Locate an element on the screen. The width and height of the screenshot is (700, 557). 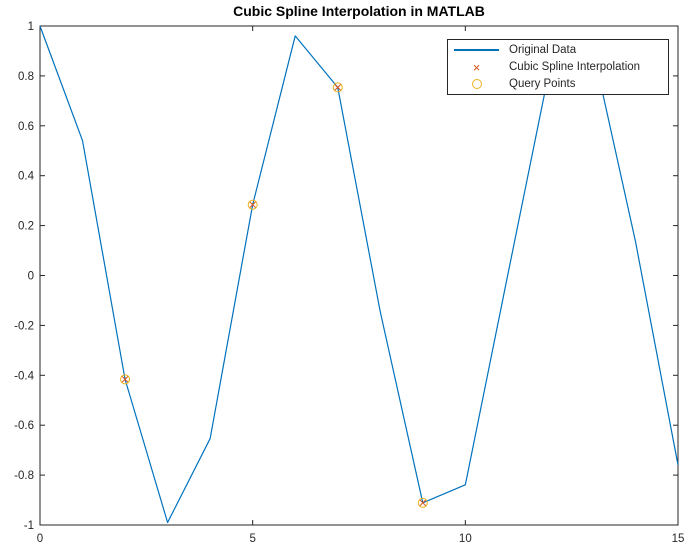
svg-text: 5 is located at coordinates (252, 539).